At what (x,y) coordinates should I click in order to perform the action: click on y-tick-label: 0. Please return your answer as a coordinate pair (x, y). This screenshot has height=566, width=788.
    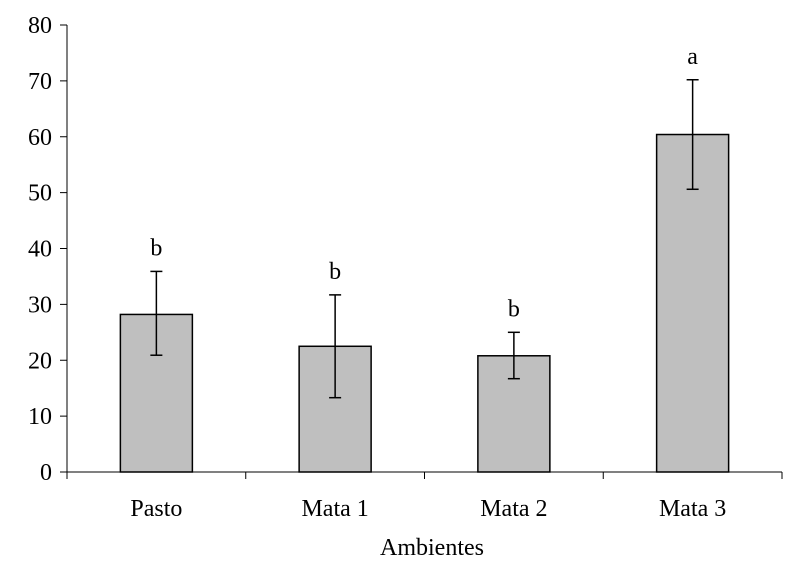
    Looking at the image, I should click on (46, 473).